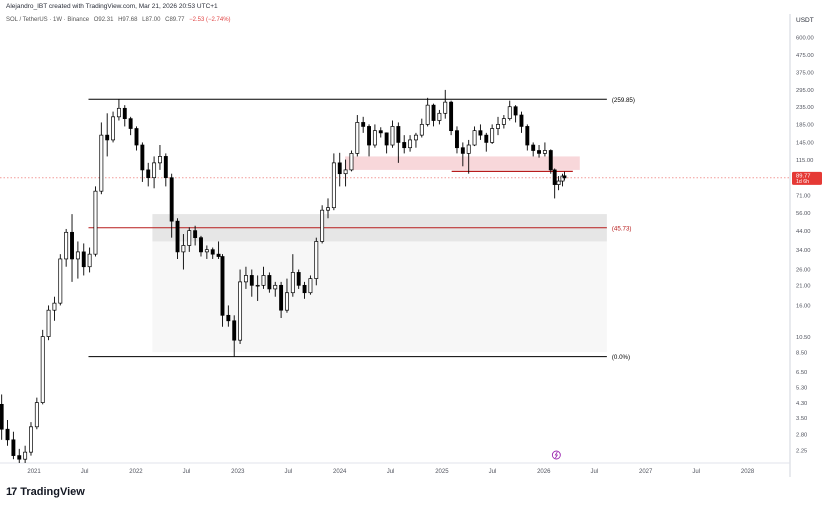 This screenshot has width=825, height=509. What do you see at coordinates (379, 297) in the screenshot?
I see `zone-faint` at bounding box center [379, 297].